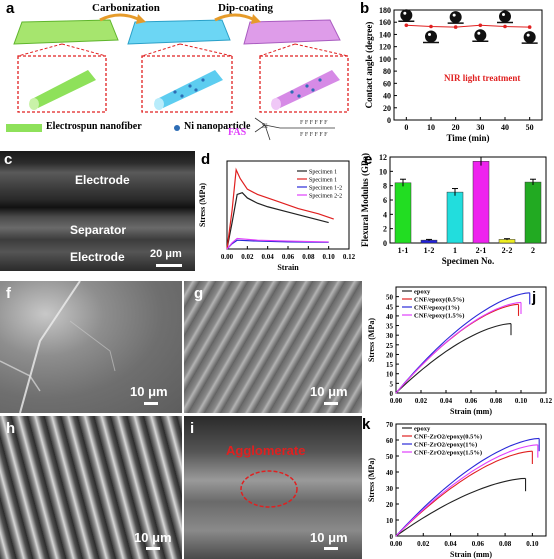 The width and height of the screenshot is (554, 559). Describe the element at coordinates (199, 293) in the screenshot. I see `panel-g-label: g` at that location.